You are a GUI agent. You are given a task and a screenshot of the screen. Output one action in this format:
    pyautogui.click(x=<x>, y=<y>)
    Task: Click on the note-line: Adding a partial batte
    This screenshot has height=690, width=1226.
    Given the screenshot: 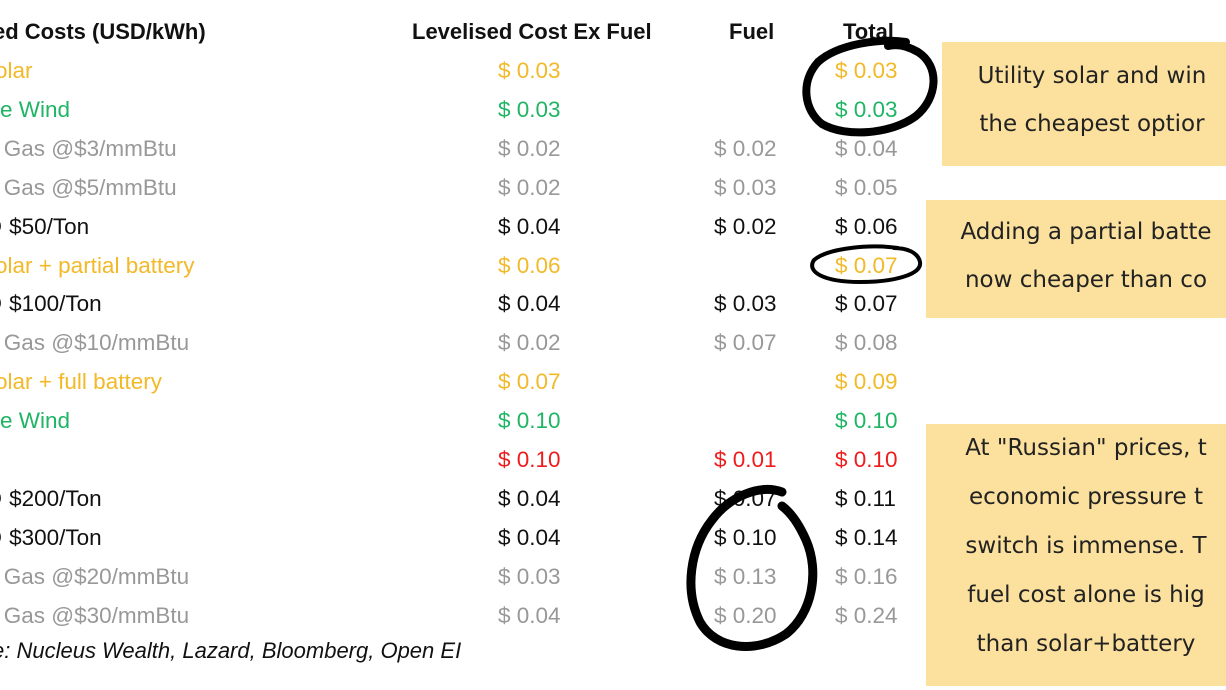 What is the action you would take?
    pyautogui.click(x=1086, y=232)
    